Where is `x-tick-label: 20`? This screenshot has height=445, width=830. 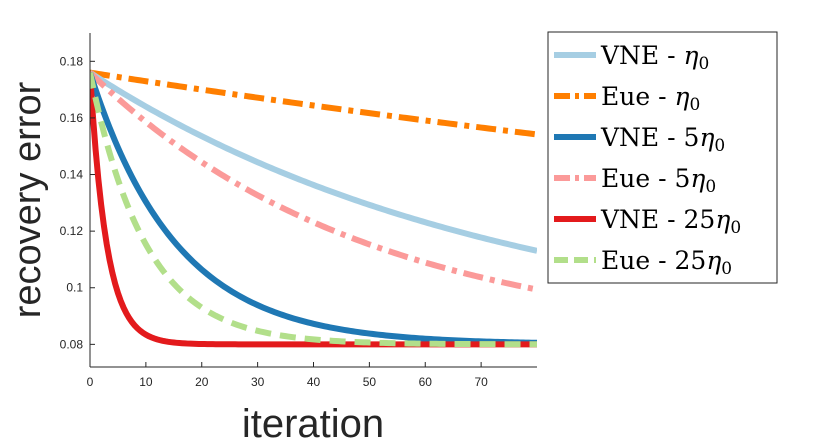 x-tick-label: 20 is located at coordinates (202, 382).